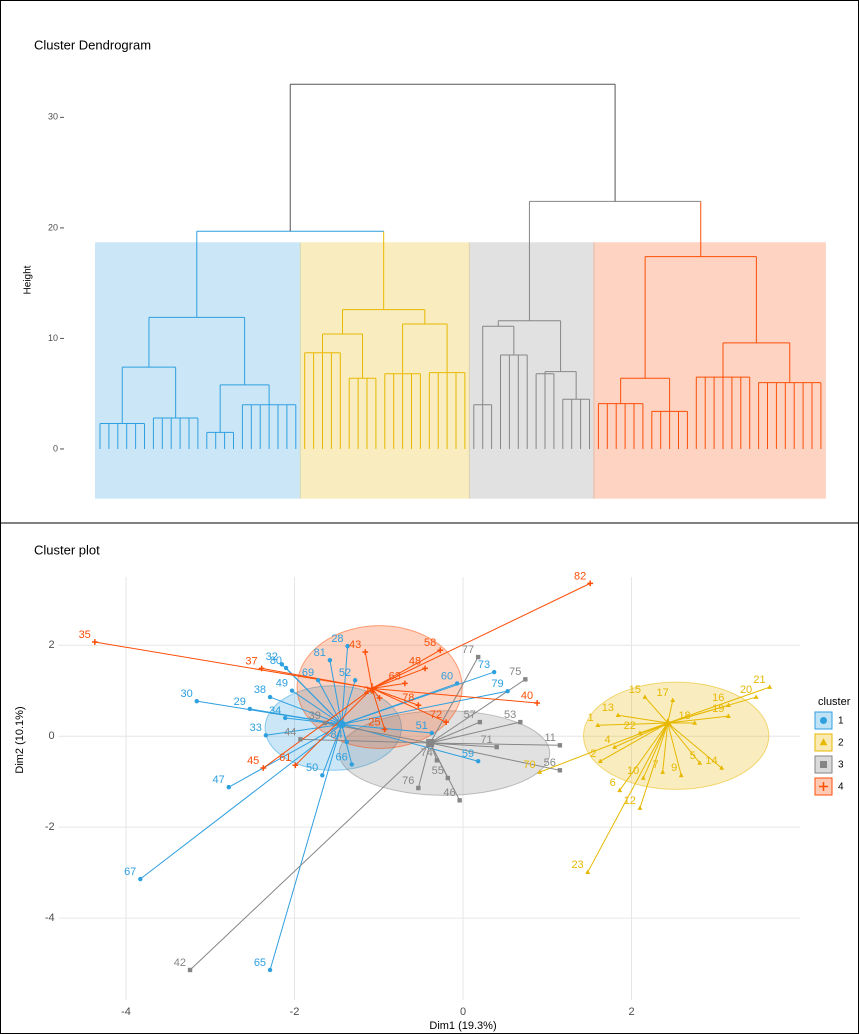  I want to click on x-axis-title: Dim1 (19.3%), so click(462, 1026).